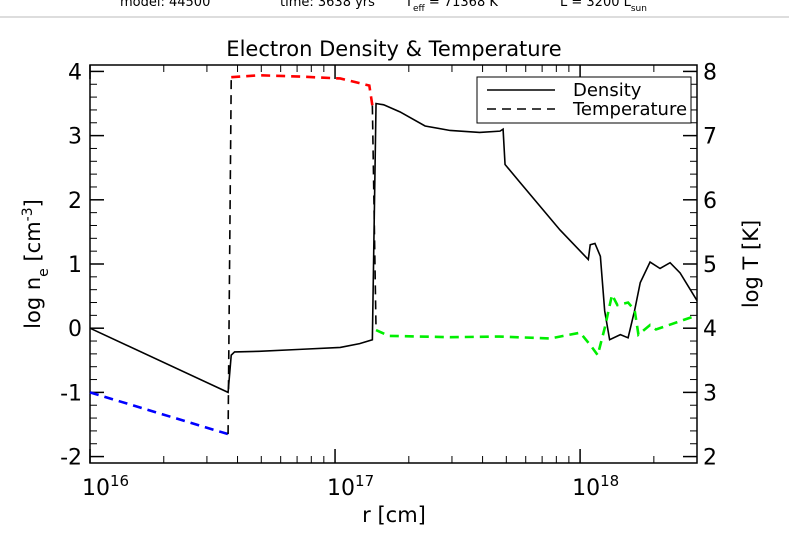  I want to click on x-tick-label: 1017, so click(350, 486).